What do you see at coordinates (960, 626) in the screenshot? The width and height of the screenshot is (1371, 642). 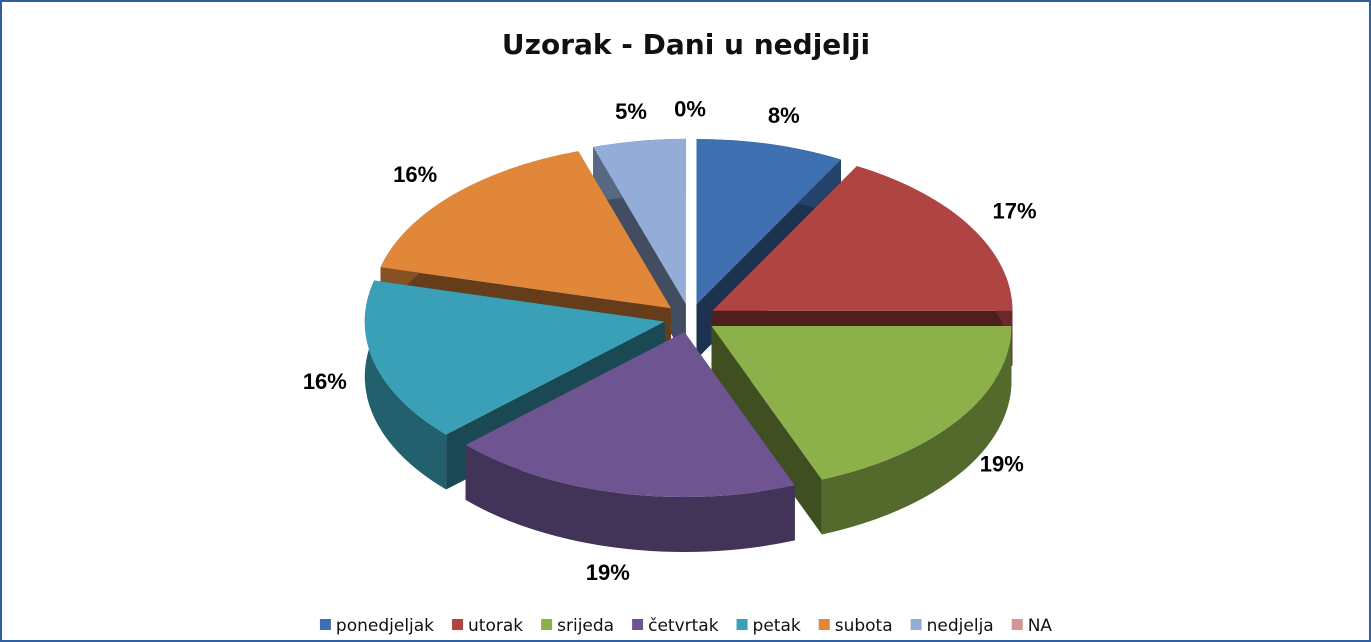 I see `legend-label: nedjelja` at bounding box center [960, 626].